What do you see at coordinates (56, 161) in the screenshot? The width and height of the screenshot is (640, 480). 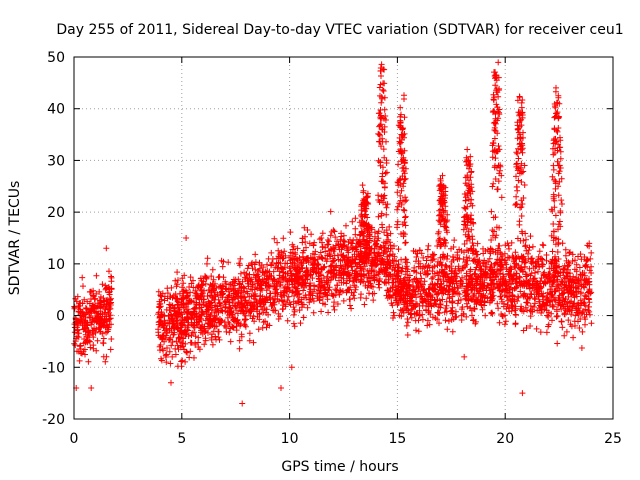 I see `y-tick-label: 30` at bounding box center [56, 161].